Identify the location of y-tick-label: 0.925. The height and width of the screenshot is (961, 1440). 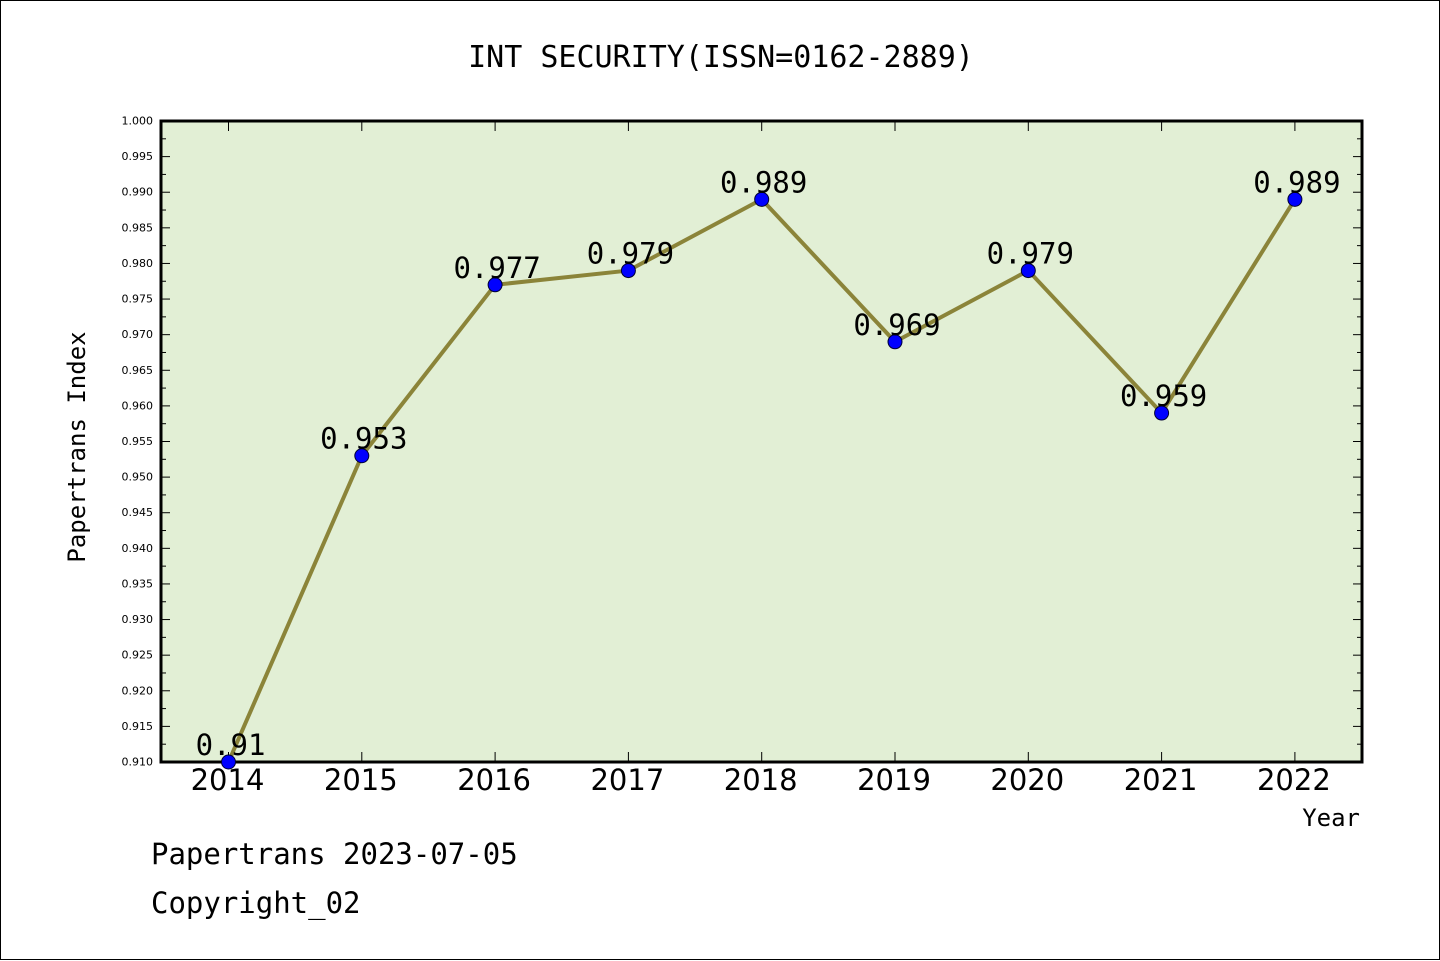
(138, 655).